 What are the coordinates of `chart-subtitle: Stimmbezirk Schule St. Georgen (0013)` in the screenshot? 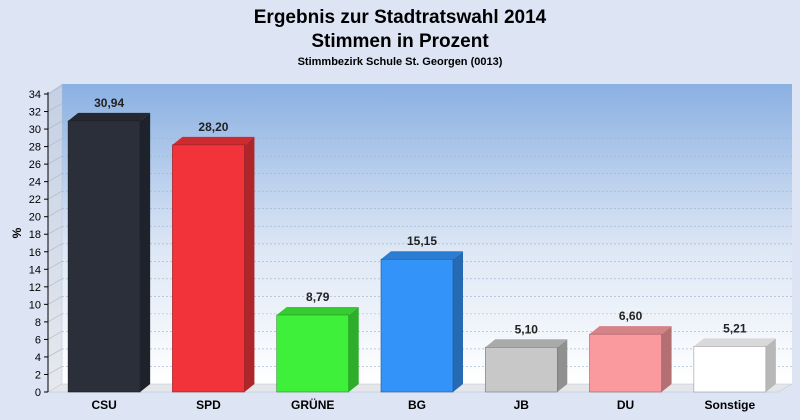 It's located at (400, 62).